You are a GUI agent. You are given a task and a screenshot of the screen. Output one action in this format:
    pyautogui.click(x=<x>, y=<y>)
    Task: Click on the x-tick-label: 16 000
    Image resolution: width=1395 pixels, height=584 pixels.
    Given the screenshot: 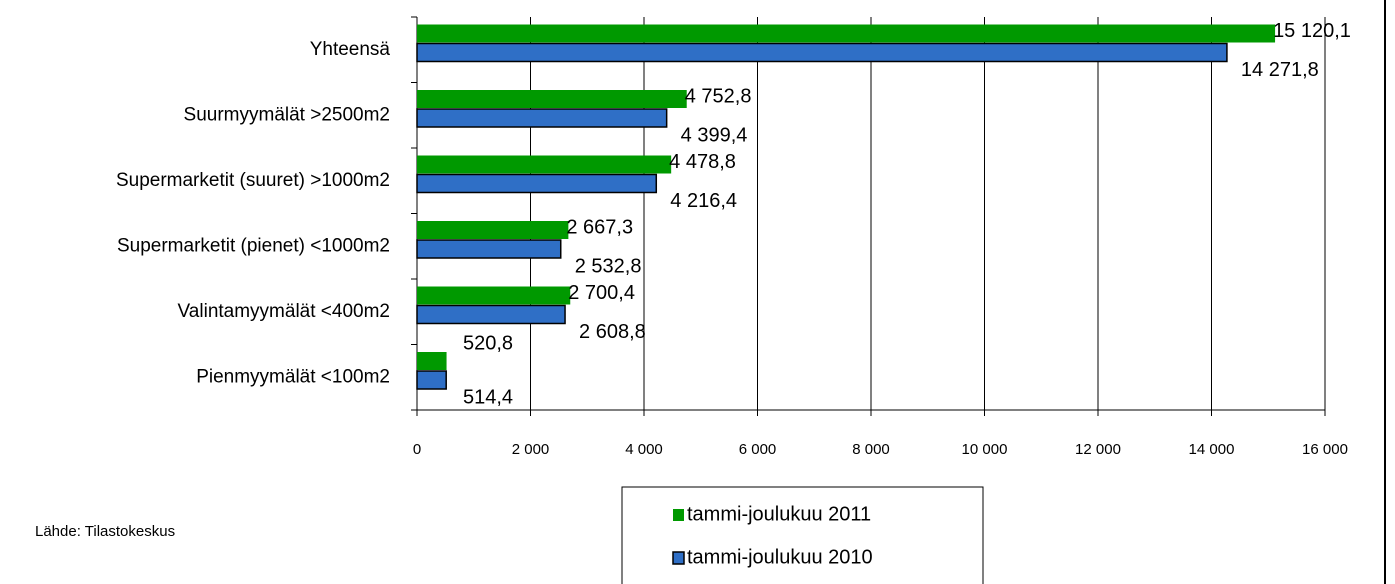 What is the action you would take?
    pyautogui.click(x=1325, y=449)
    